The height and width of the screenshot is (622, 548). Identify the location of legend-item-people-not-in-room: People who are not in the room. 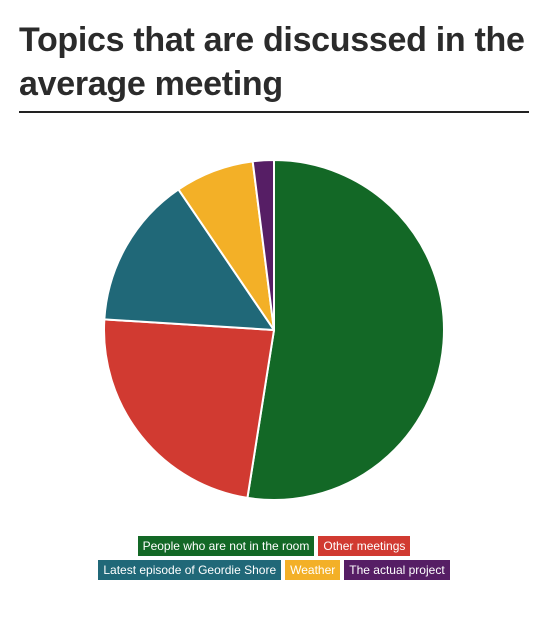
(226, 546).